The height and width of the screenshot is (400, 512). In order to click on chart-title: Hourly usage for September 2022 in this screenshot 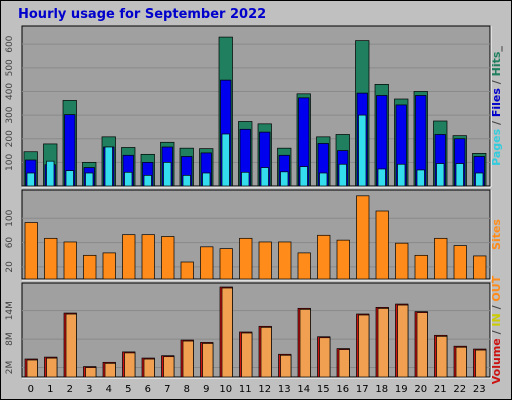, I will do `click(142, 14)`.